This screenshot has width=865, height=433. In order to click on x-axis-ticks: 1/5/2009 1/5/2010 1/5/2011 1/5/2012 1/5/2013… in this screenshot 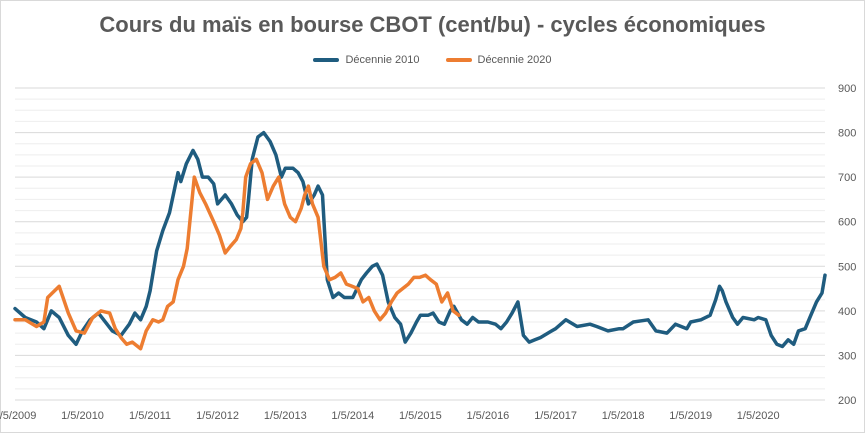, I will do `click(390, 416)`.